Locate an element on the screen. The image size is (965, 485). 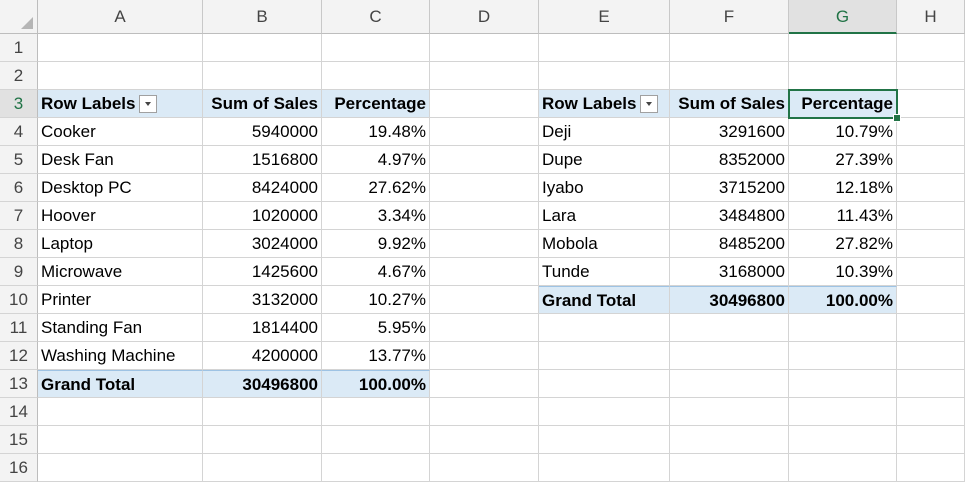
pivot1-cell: 1425600 is located at coordinates (262, 272).